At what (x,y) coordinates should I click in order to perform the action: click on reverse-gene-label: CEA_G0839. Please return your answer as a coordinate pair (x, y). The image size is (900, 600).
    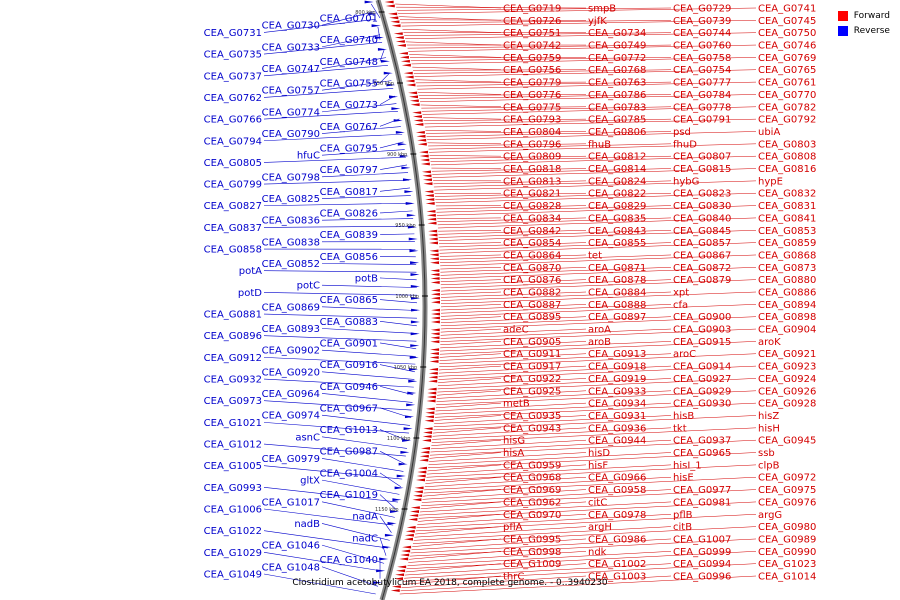
    Looking at the image, I should click on (349, 235).